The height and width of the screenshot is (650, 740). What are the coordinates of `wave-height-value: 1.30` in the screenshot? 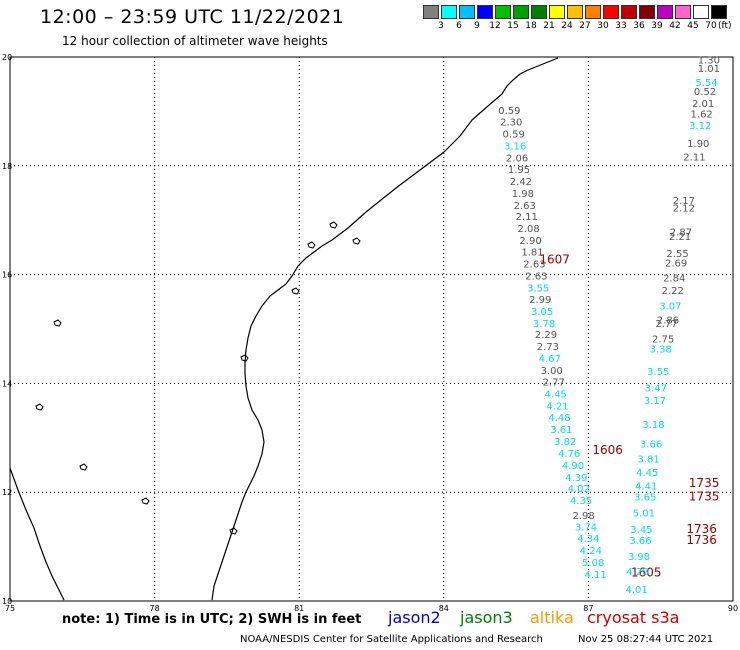 It's located at (709, 61).